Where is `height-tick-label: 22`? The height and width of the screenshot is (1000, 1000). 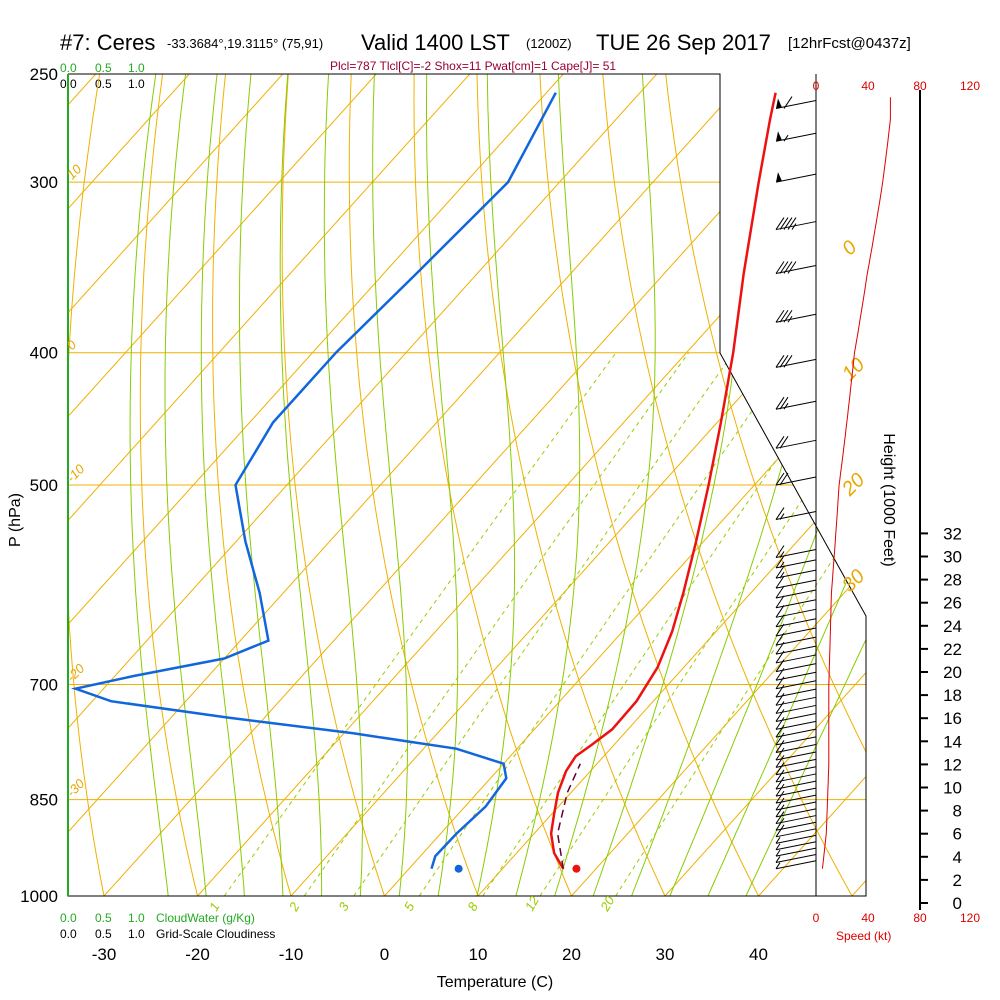
height-tick-label: 22 is located at coordinates (952, 649).